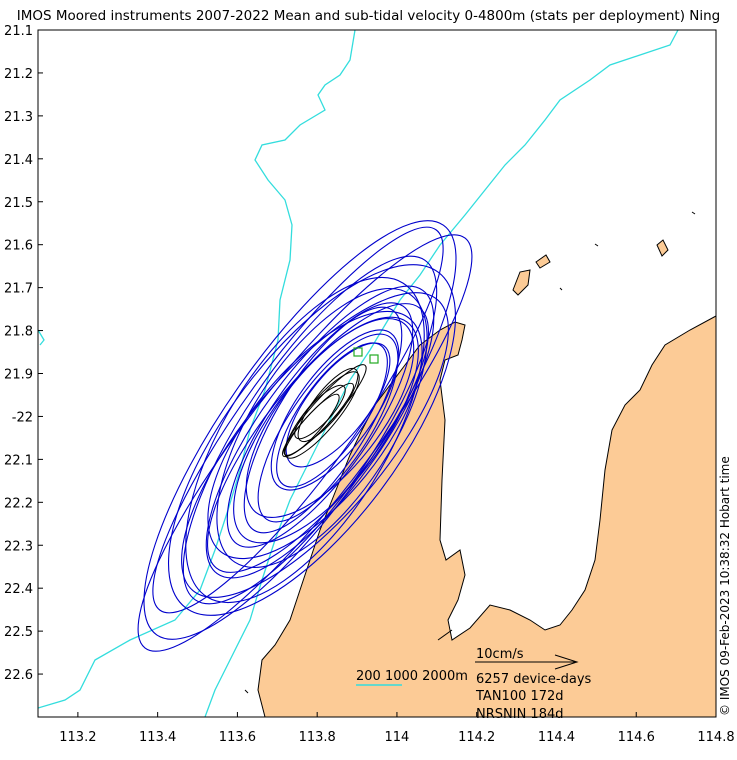  Describe the element at coordinates (412, 676) in the screenshot. I see `isobaths-label: 200 1000 2000m` at that location.